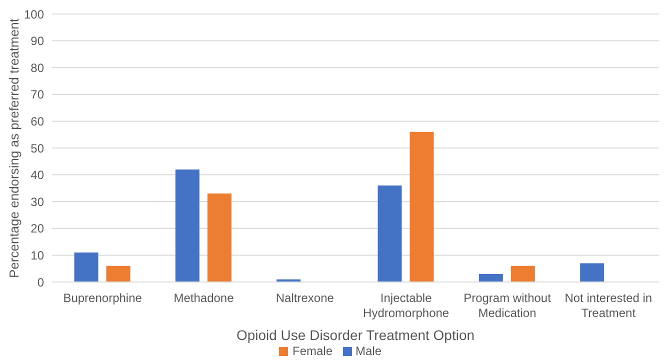 Image resolution: width=669 pixels, height=360 pixels. I want to click on x-tick-label: Not interested in Treatment, so click(608, 305).